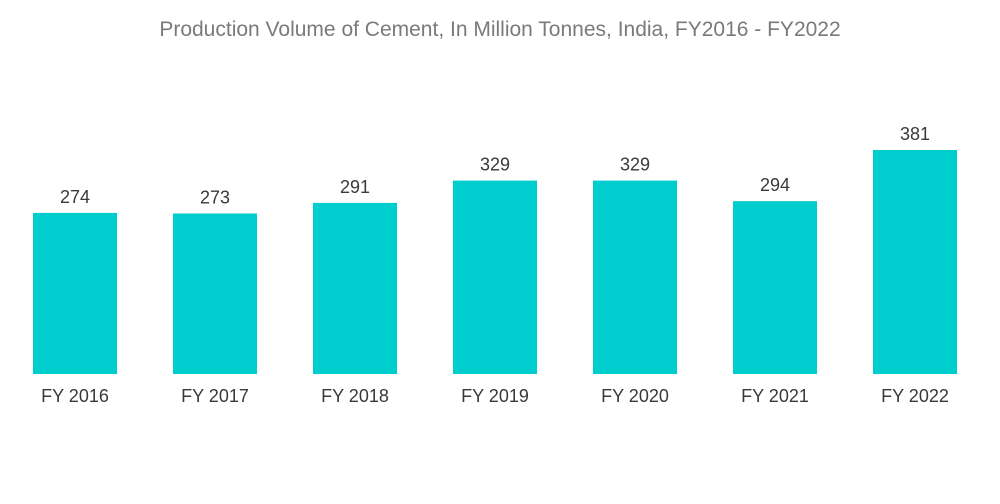  I want to click on value-label: 291, so click(355, 187).